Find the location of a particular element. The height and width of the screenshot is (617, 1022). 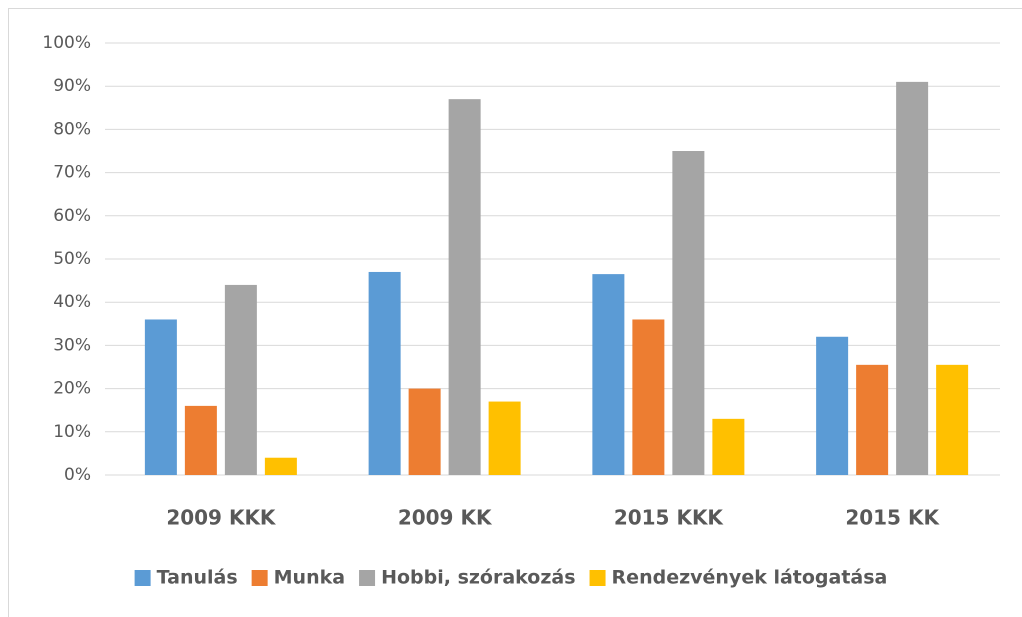

x-tick-label: 2009 KK is located at coordinates (445, 518).